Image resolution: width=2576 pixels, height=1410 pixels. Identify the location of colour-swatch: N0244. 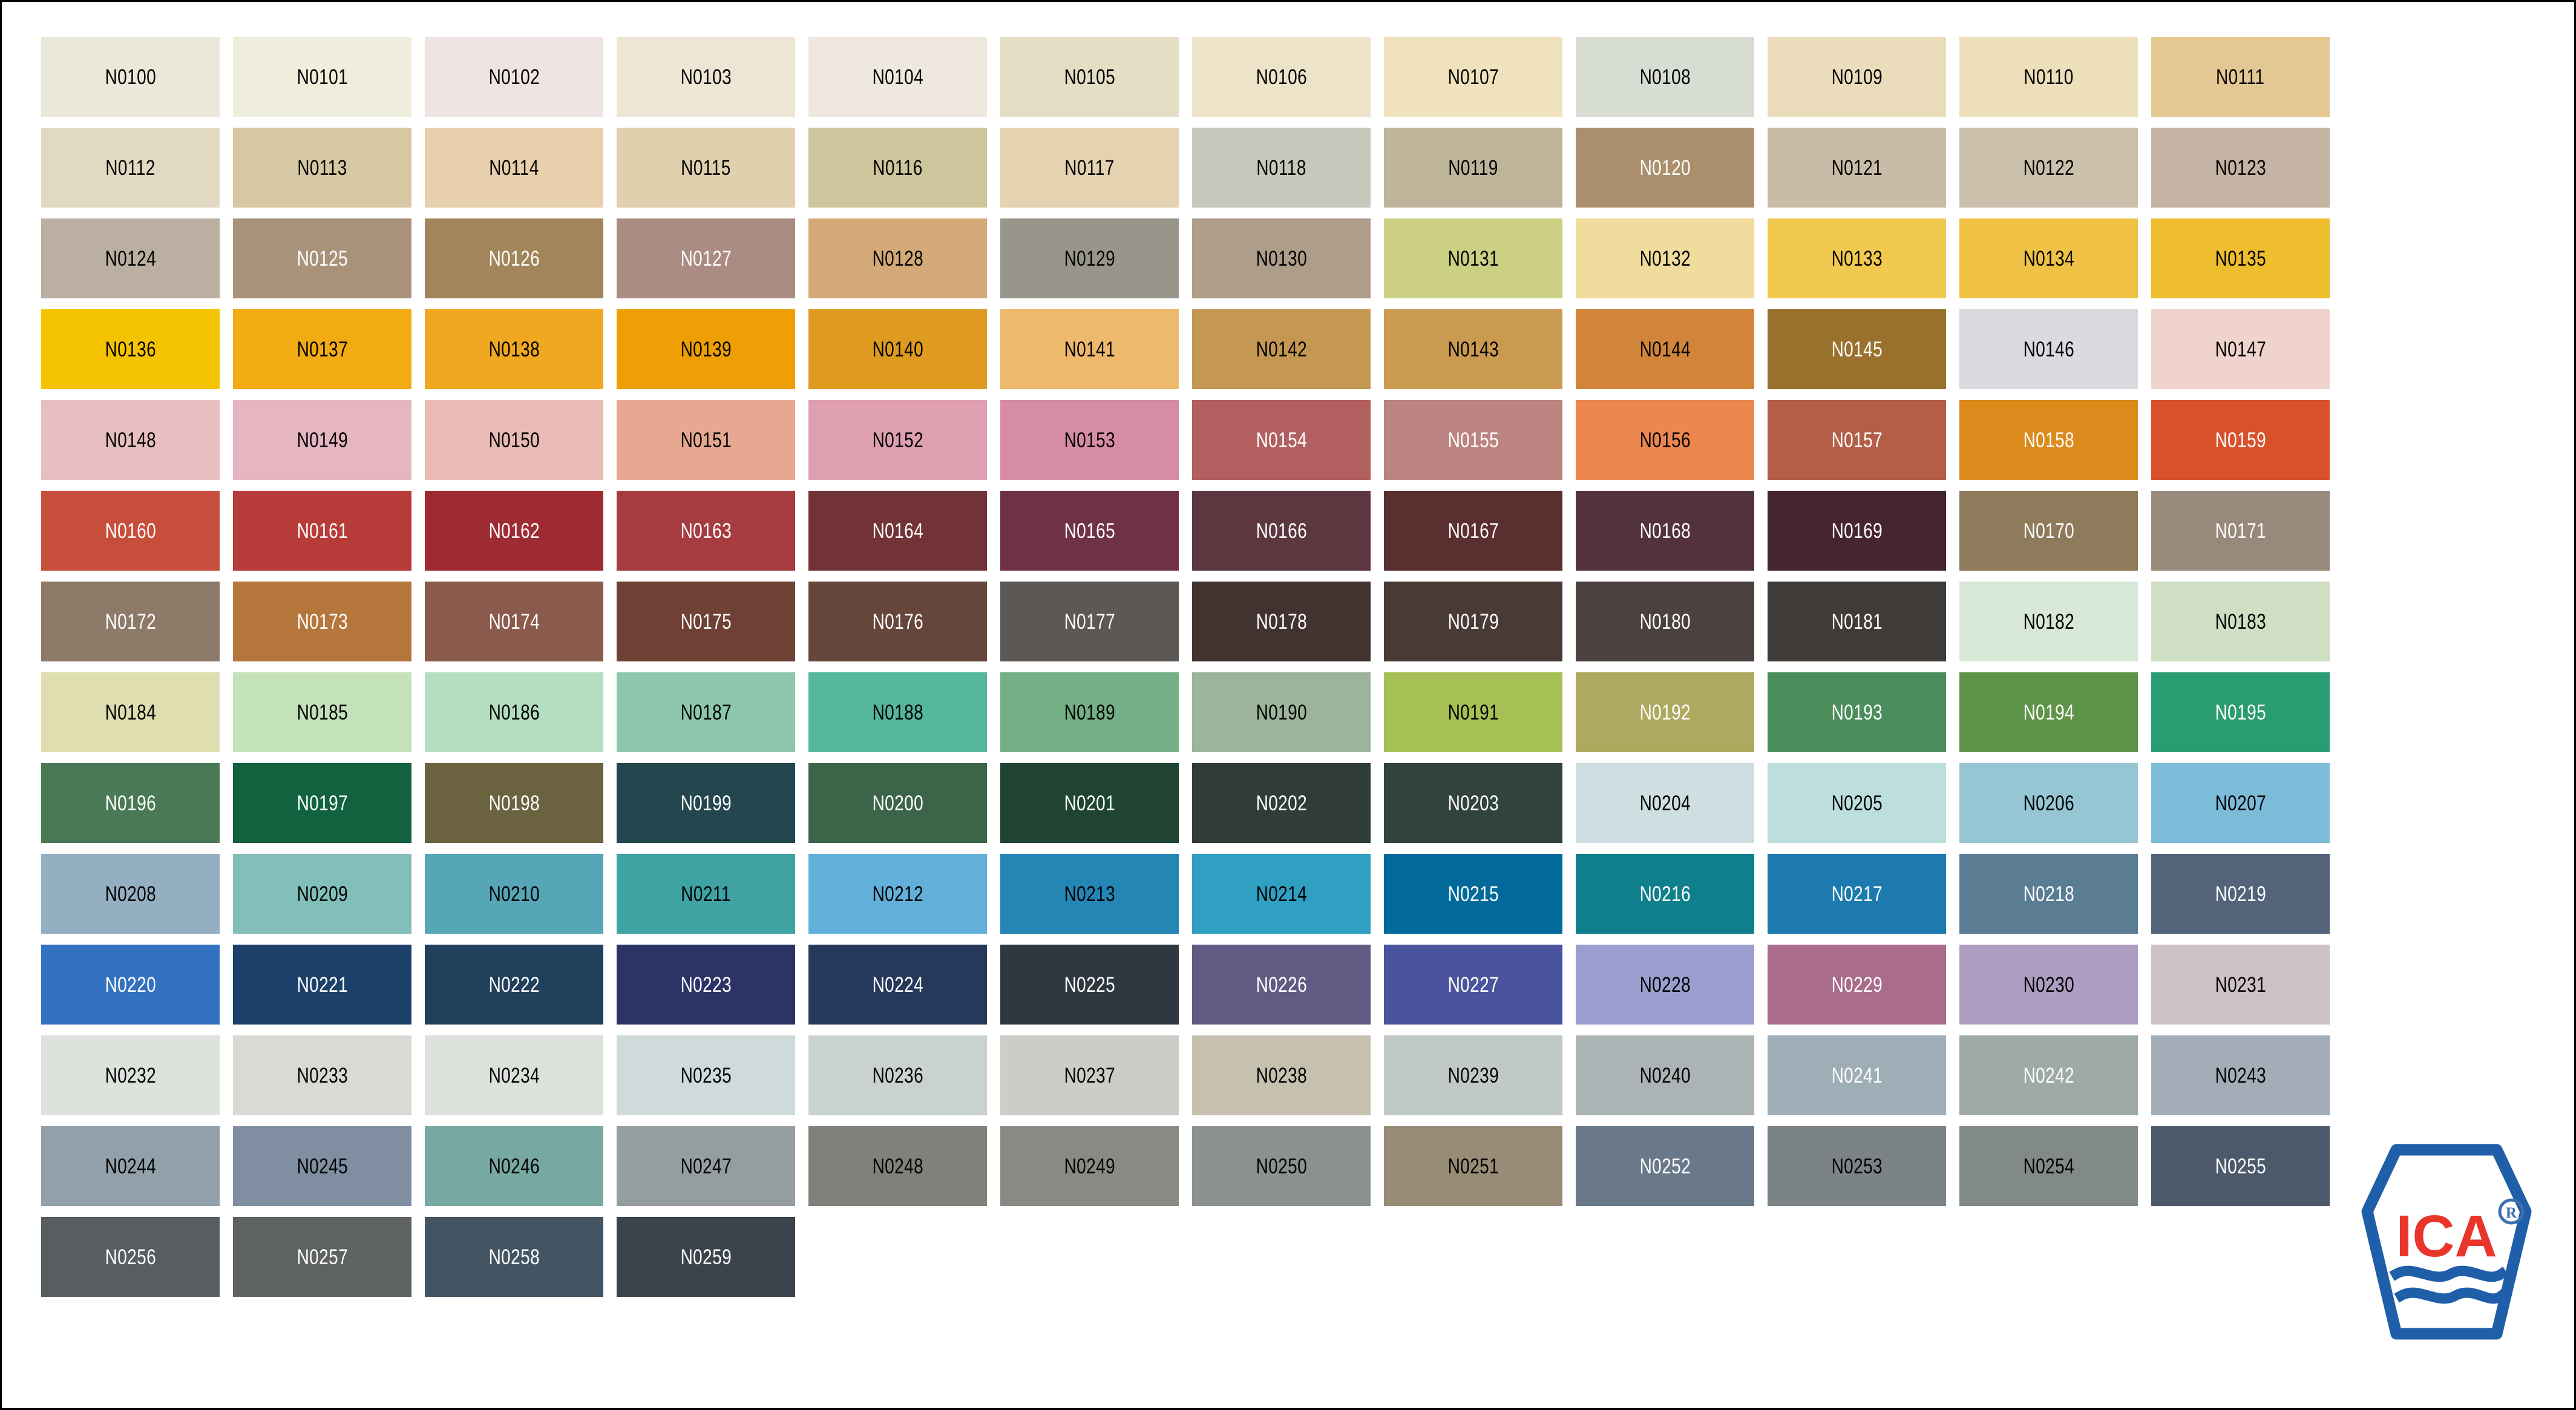
(130, 1166).